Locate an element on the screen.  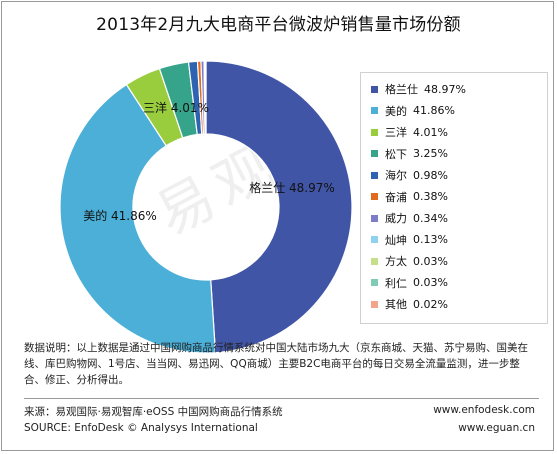
slice-label-0: 格兰仕 48.97% is located at coordinates (292, 187).